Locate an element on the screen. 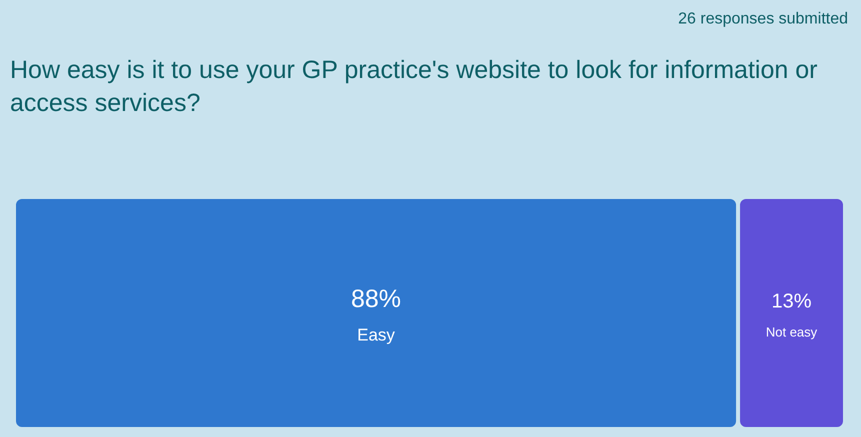 The image size is (861, 437). data-label: 13% is located at coordinates (792, 301).